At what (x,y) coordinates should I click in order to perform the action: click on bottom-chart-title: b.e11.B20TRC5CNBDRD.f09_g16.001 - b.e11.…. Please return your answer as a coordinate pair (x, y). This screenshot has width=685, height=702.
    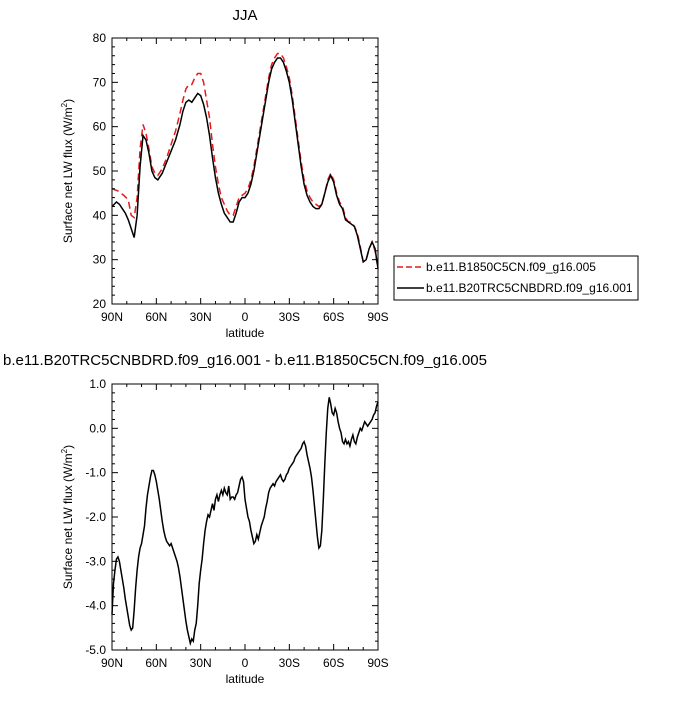
    Looking at the image, I should click on (245, 360).